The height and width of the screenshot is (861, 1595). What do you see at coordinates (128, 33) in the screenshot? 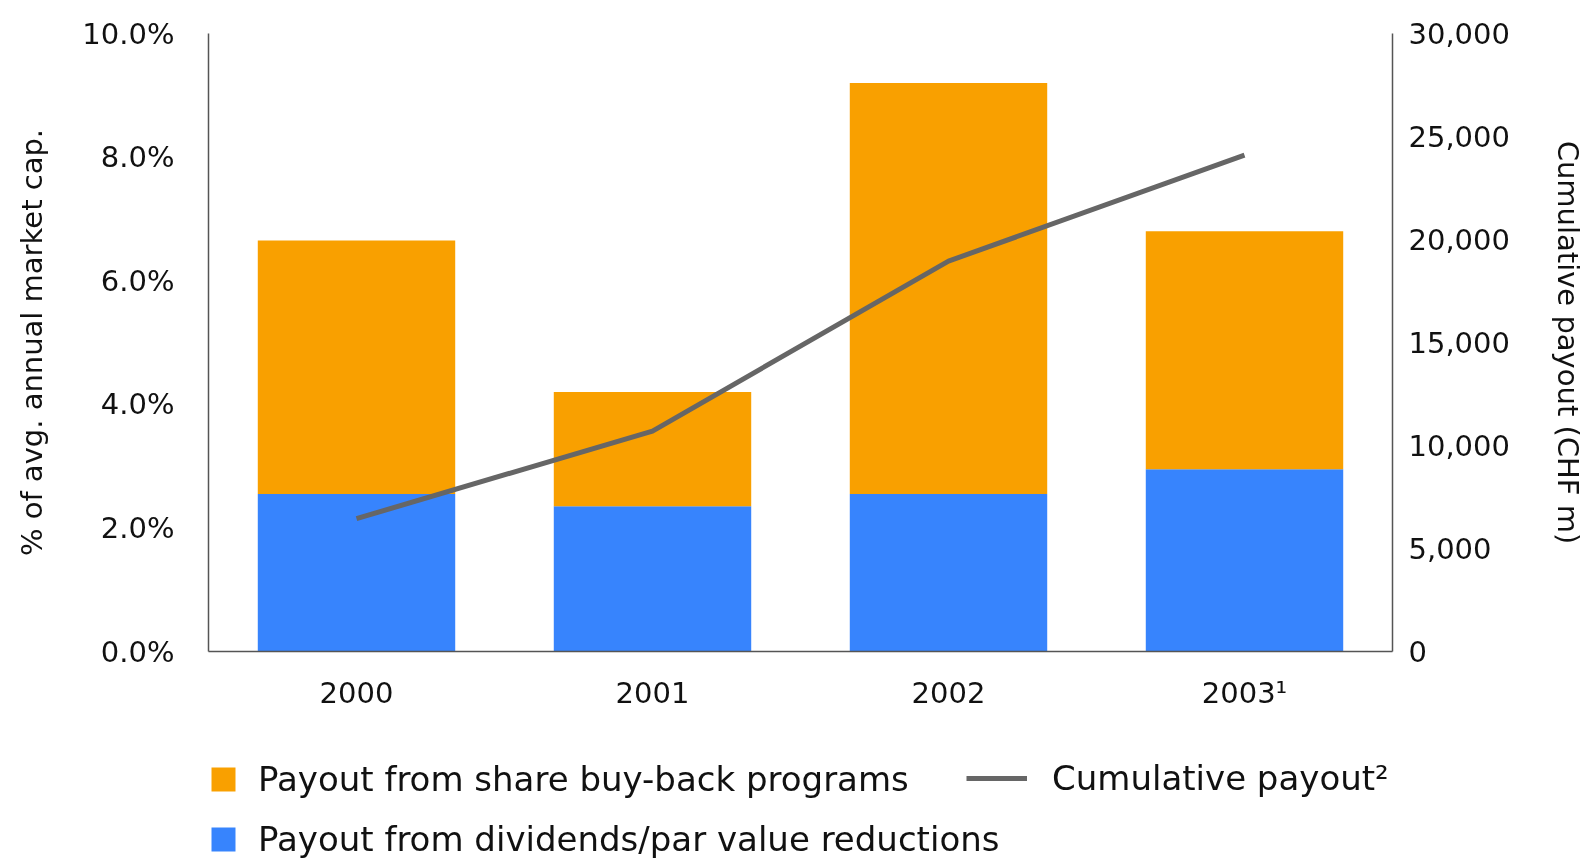
I see `y-tick-label: 10.0%` at bounding box center [128, 33].